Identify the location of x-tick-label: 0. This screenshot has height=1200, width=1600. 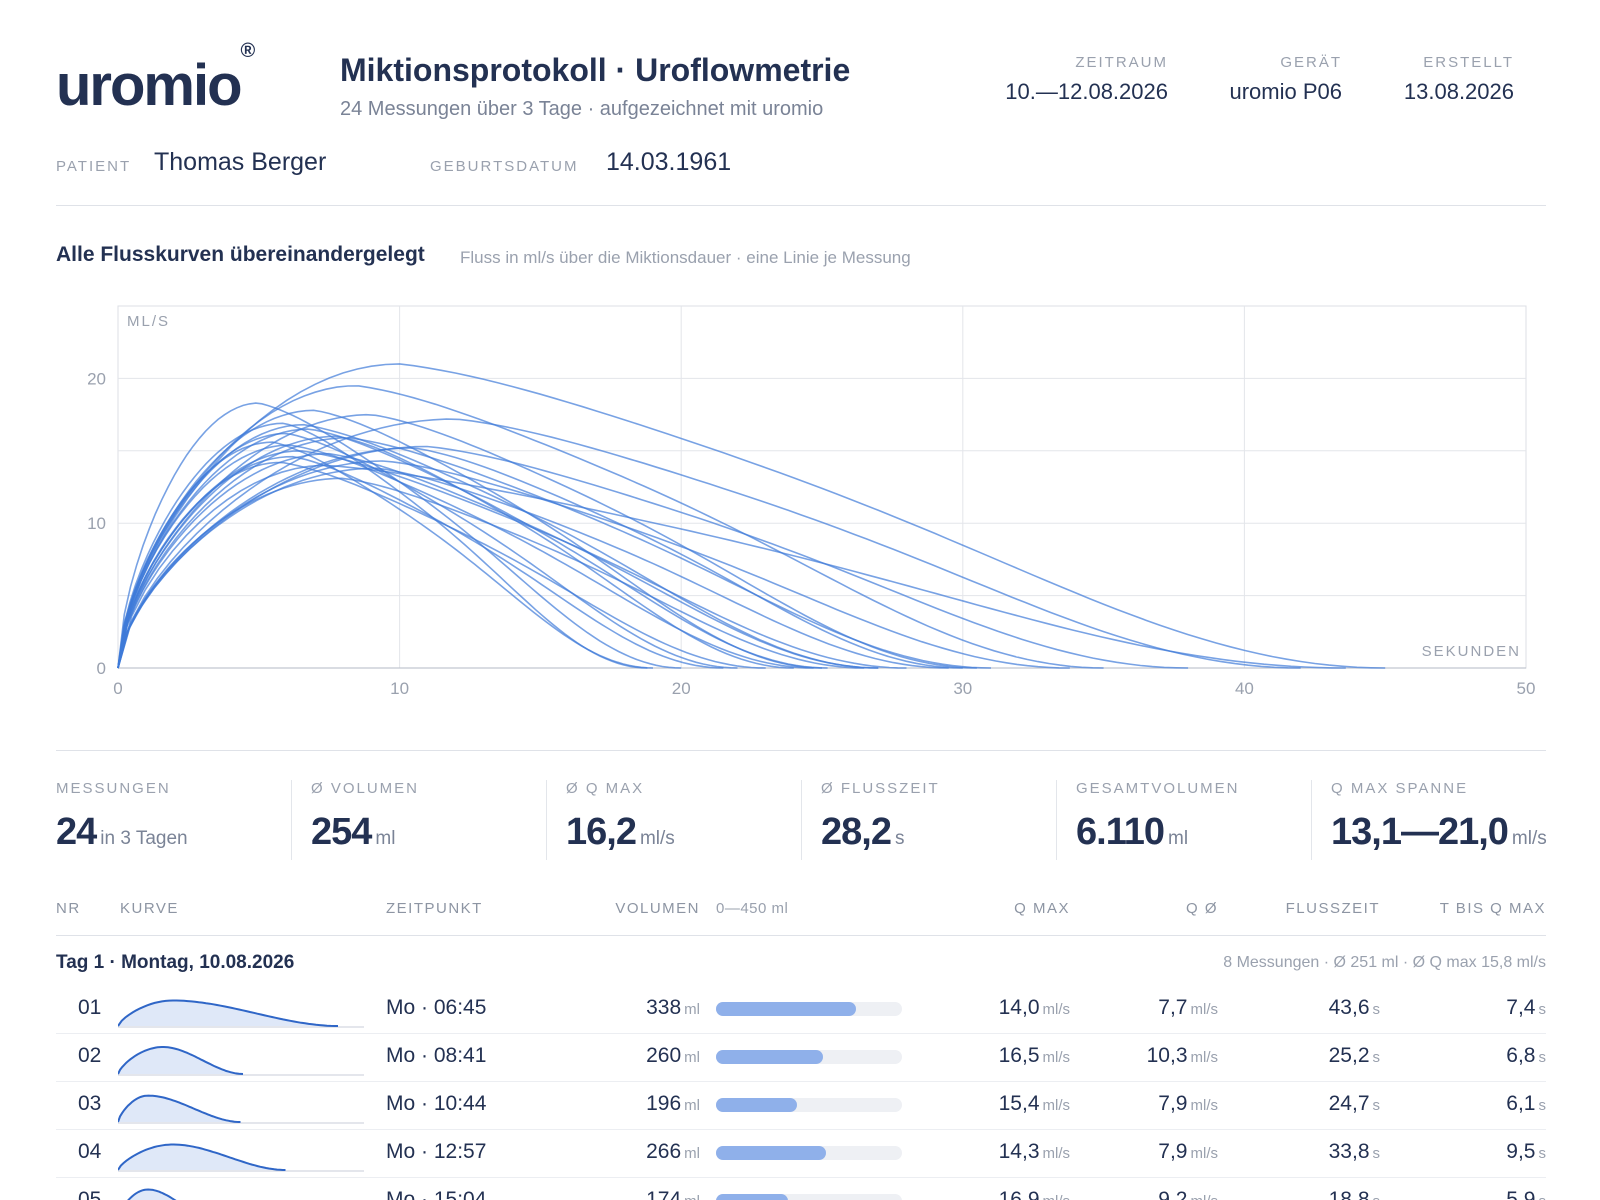
(117, 688).